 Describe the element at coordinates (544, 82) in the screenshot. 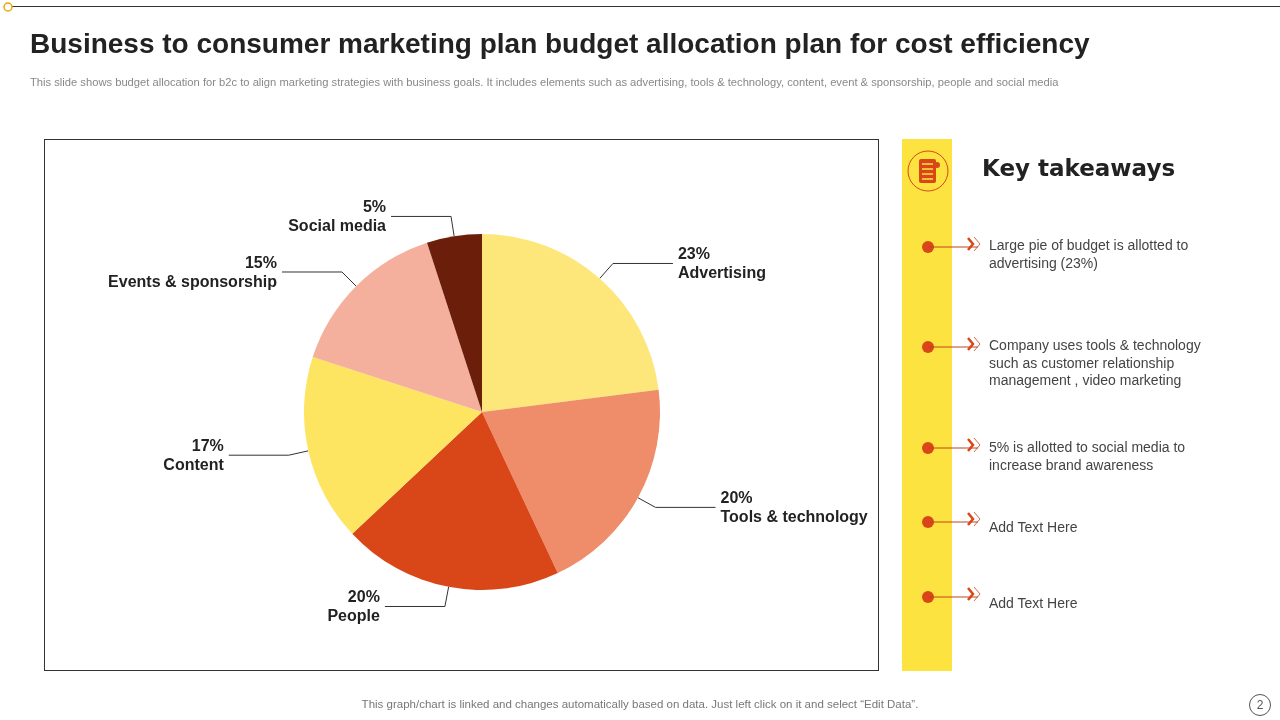

I see `chart-subtitle: This slide shows budget allocation for b2c to align marketing strategies with business goals. It includes elements such as advertising, tools & technology, content, event & sponsorship, people and social media` at that location.